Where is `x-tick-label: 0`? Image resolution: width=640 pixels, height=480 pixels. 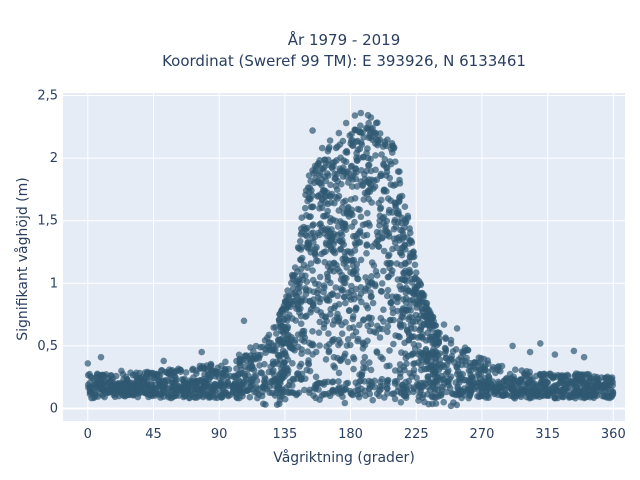
x-tick-label: 0 is located at coordinates (88, 434).